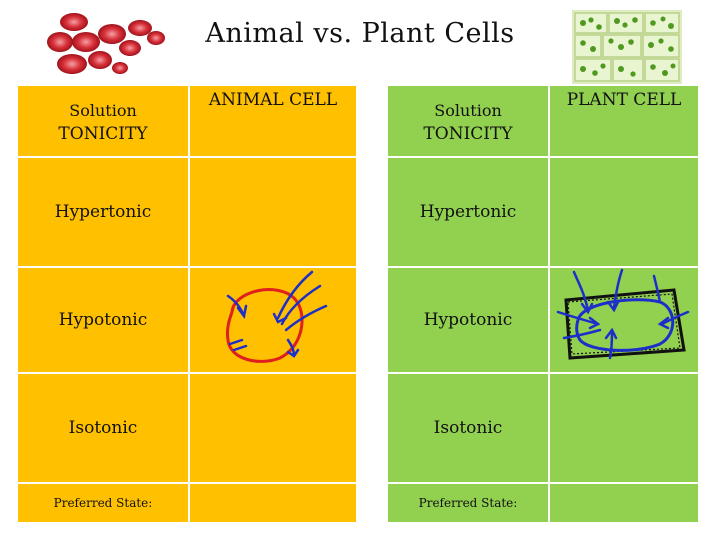  Describe the element at coordinates (273, 121) in the screenshot. I see `animal-cell-header: ANIMAL CELL` at that location.